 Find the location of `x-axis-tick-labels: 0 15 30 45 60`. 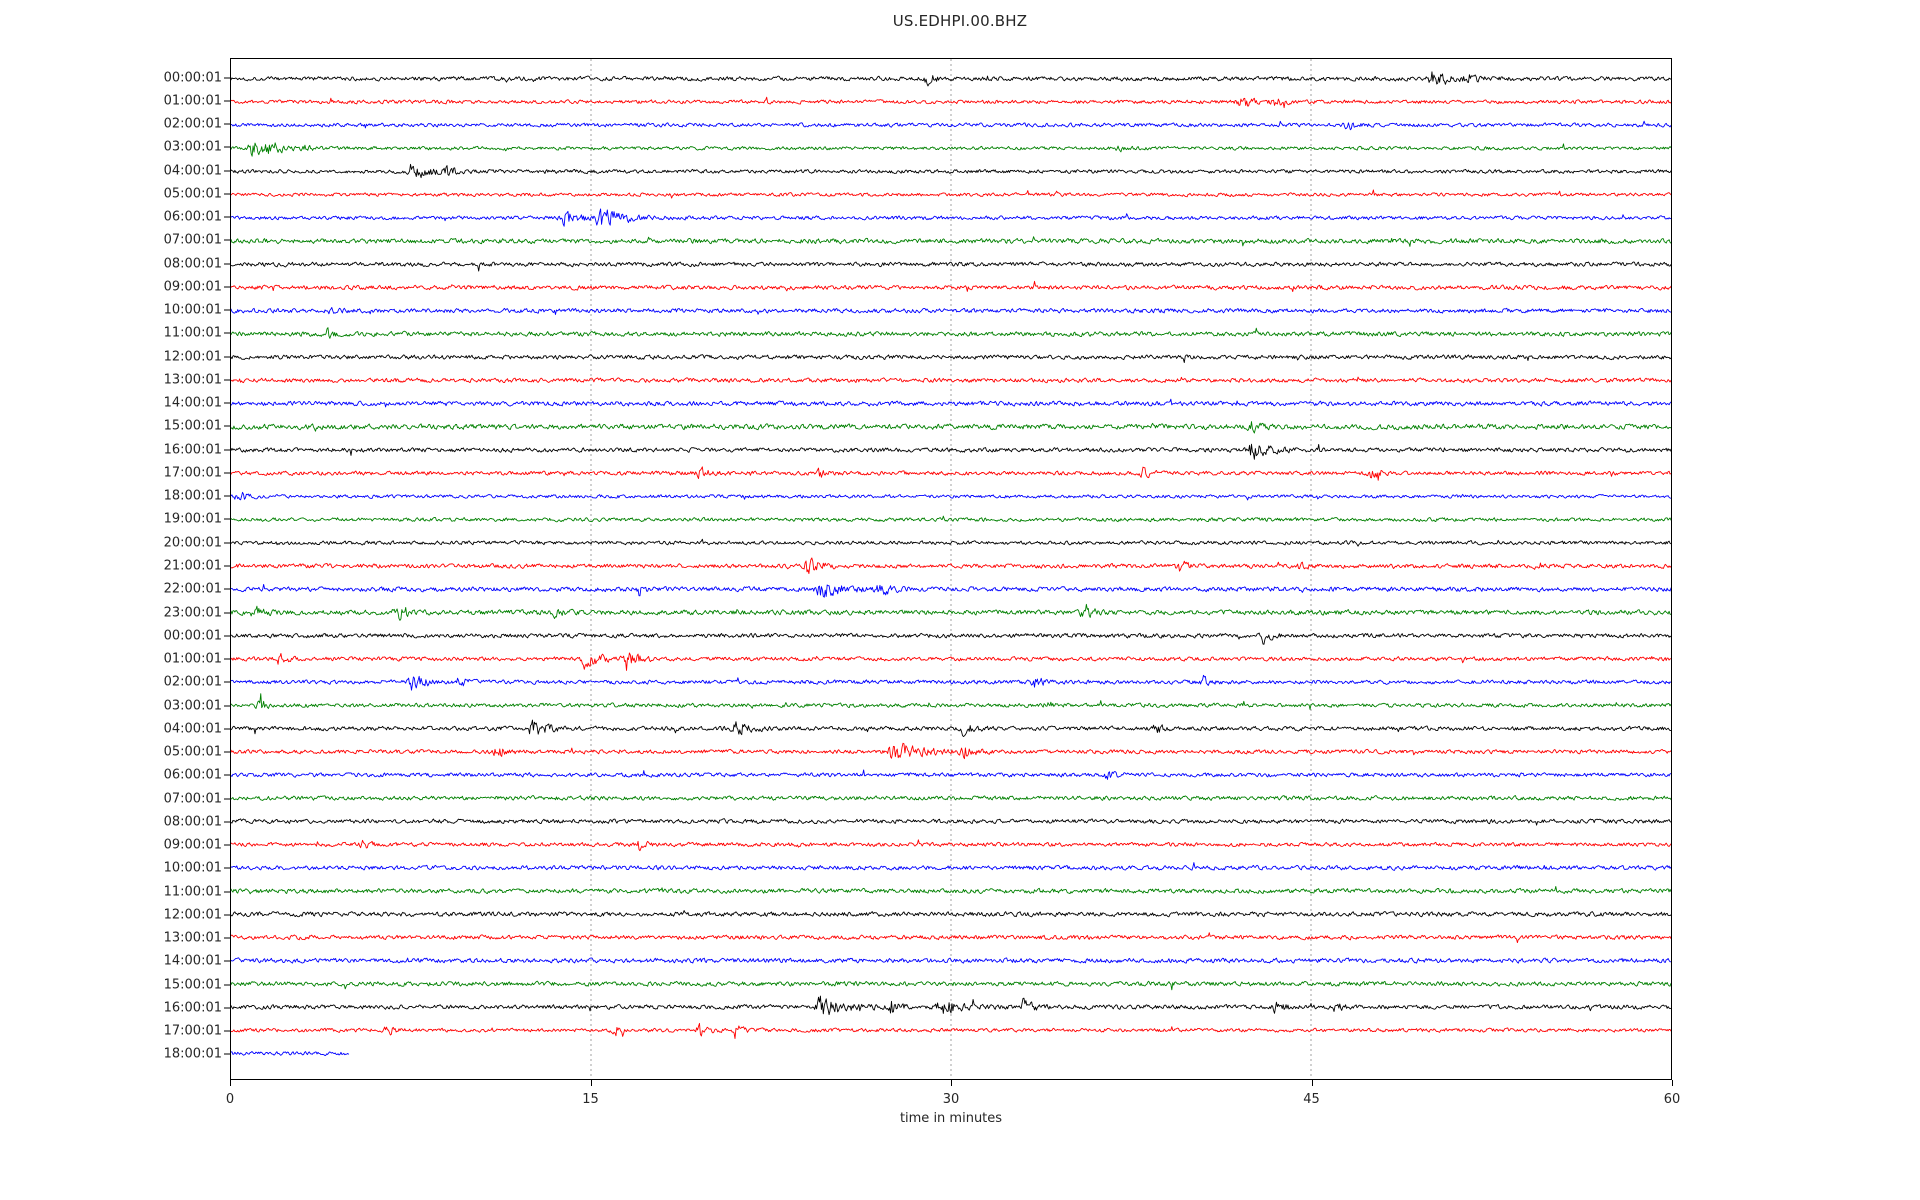

x-axis-tick-labels: 0 15 30 45 60 is located at coordinates (960, 1110).